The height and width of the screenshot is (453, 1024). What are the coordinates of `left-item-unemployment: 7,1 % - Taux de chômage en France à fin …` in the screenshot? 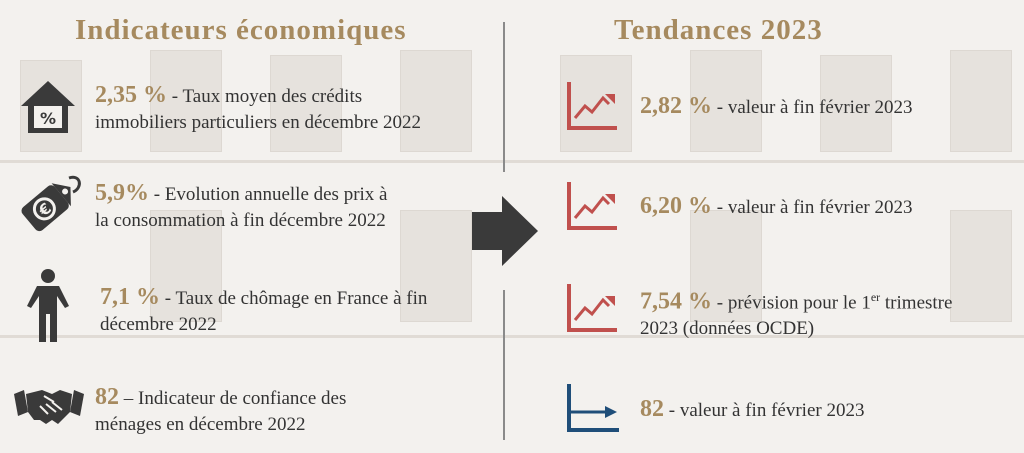 It's located at (263, 311).